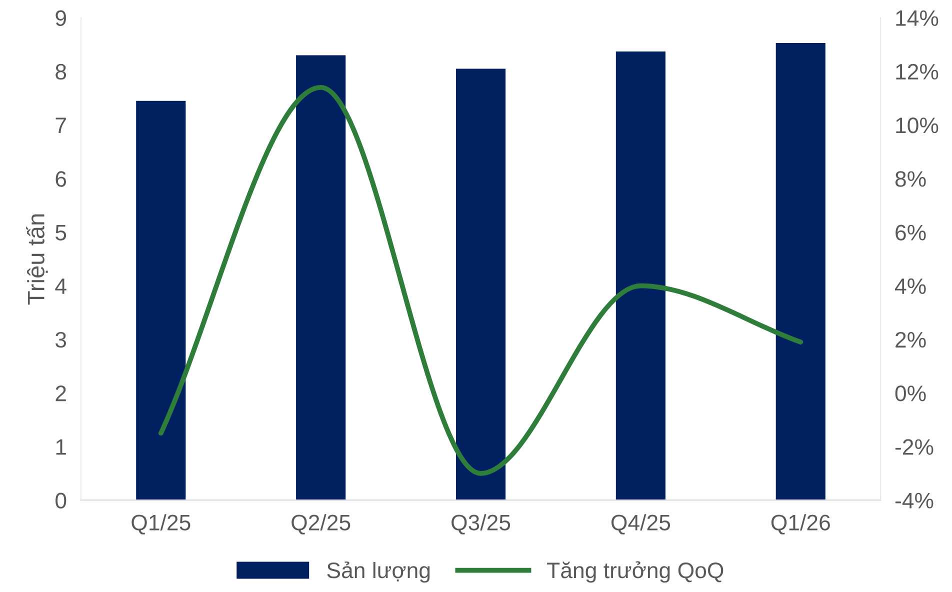  What do you see at coordinates (37, 259) in the screenshot?
I see `y-axis-title: Triệu tấn` at bounding box center [37, 259].